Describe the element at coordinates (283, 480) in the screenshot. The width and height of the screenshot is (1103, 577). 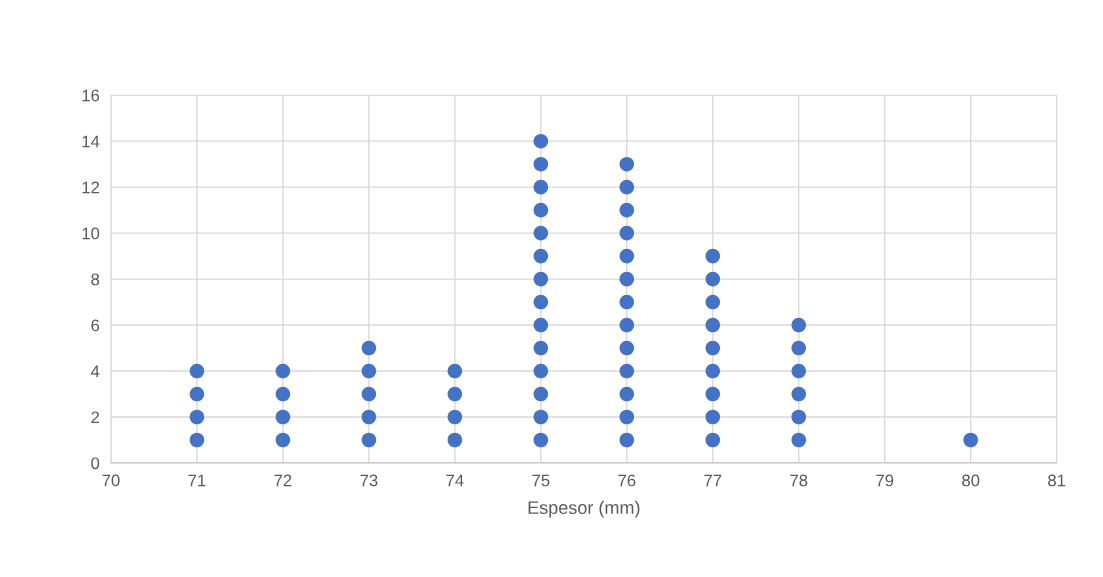
I see `x-tick-label: 72` at that location.